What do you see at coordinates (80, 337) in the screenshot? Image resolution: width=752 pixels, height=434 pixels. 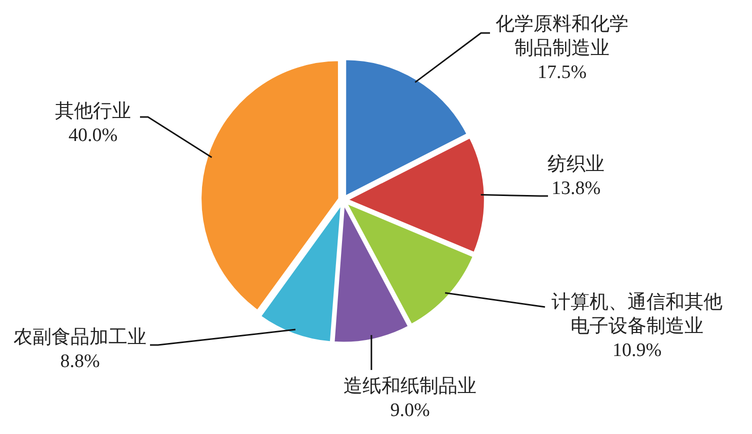 I see `slice-label: 农副食品加工业` at bounding box center [80, 337].